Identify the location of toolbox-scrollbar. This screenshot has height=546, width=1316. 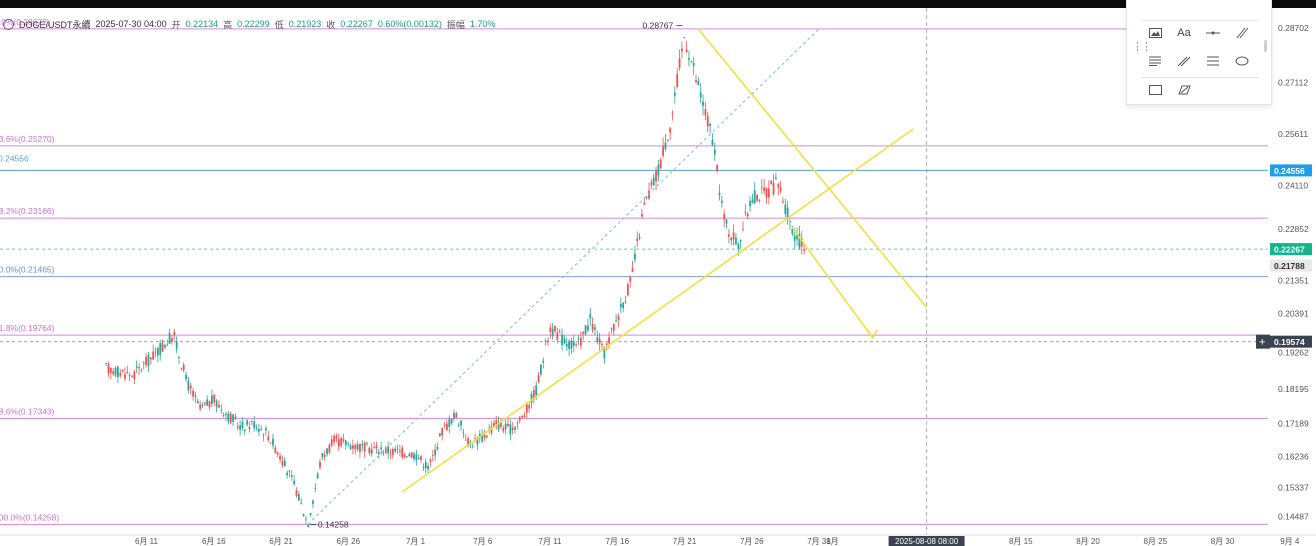
(1265, 46).